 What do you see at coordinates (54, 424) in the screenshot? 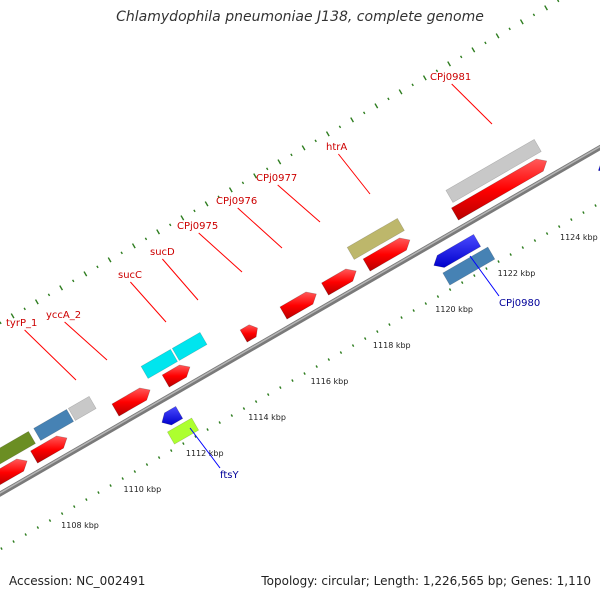
I see `gene-block-steelblue` at bounding box center [54, 424].